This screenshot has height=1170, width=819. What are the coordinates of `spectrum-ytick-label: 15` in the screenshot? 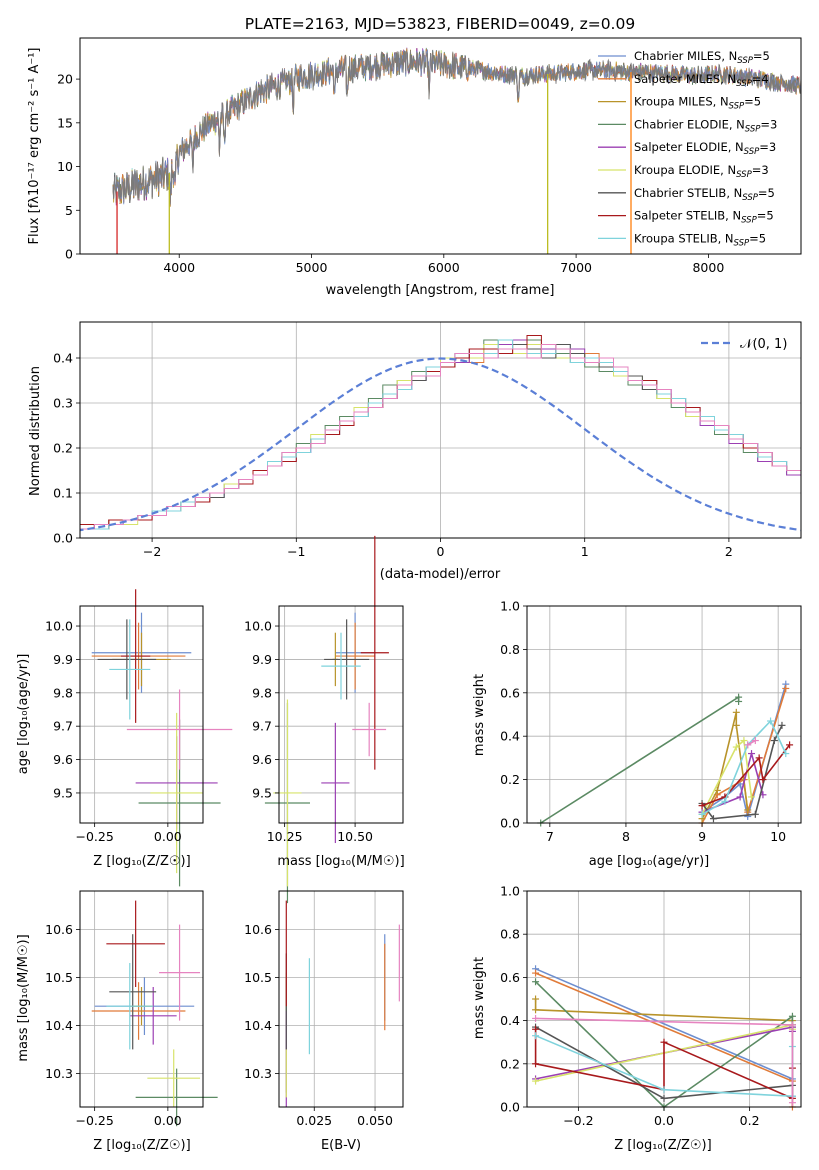 It's located at (65, 122).